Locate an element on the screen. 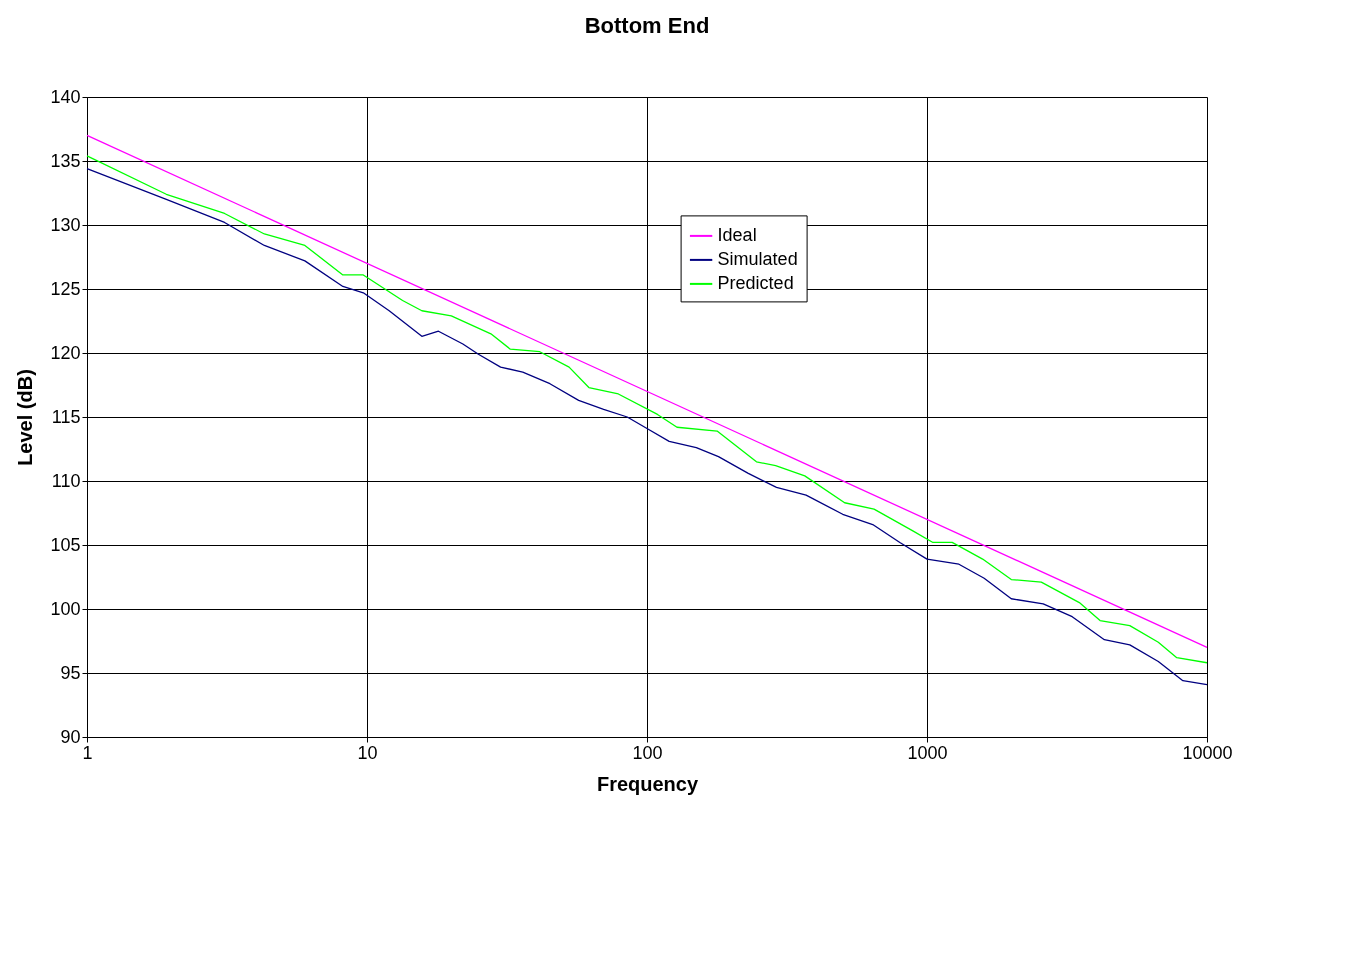  y-axis-title: Level (dB) is located at coordinates (25, 417).